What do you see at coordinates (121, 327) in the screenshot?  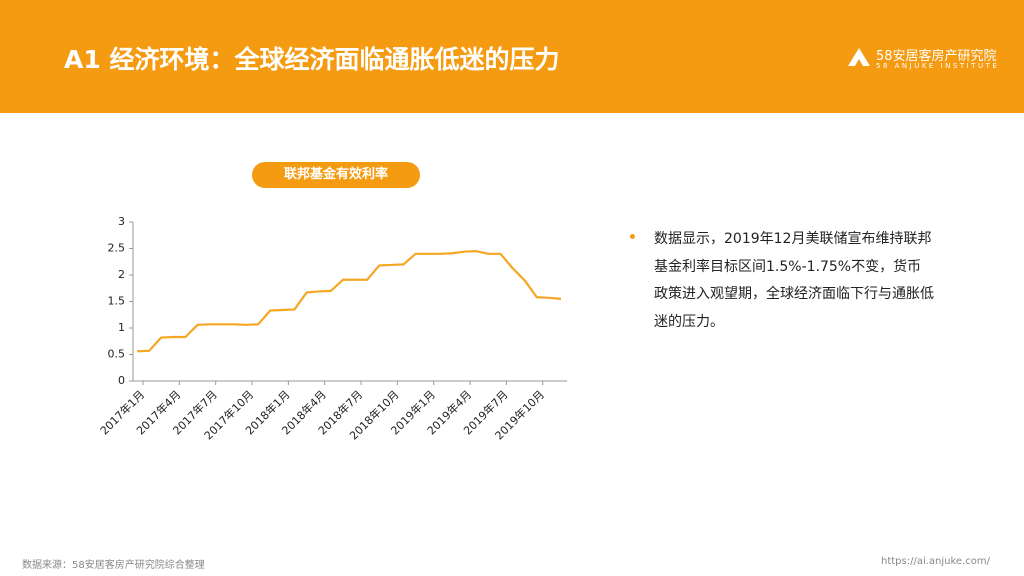 I see `y-tick-label: 1` at bounding box center [121, 327].